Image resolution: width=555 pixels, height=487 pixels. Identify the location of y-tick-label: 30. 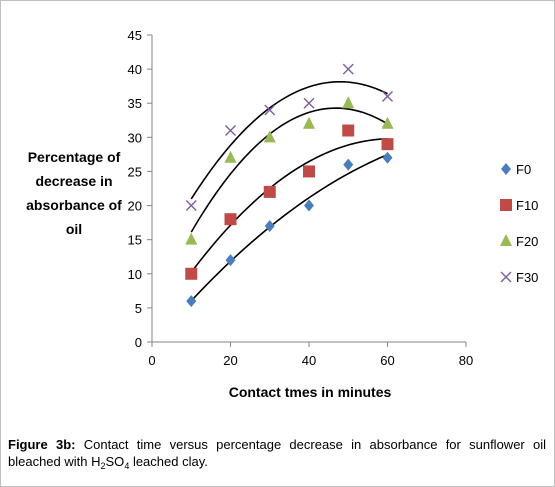
(135, 137).